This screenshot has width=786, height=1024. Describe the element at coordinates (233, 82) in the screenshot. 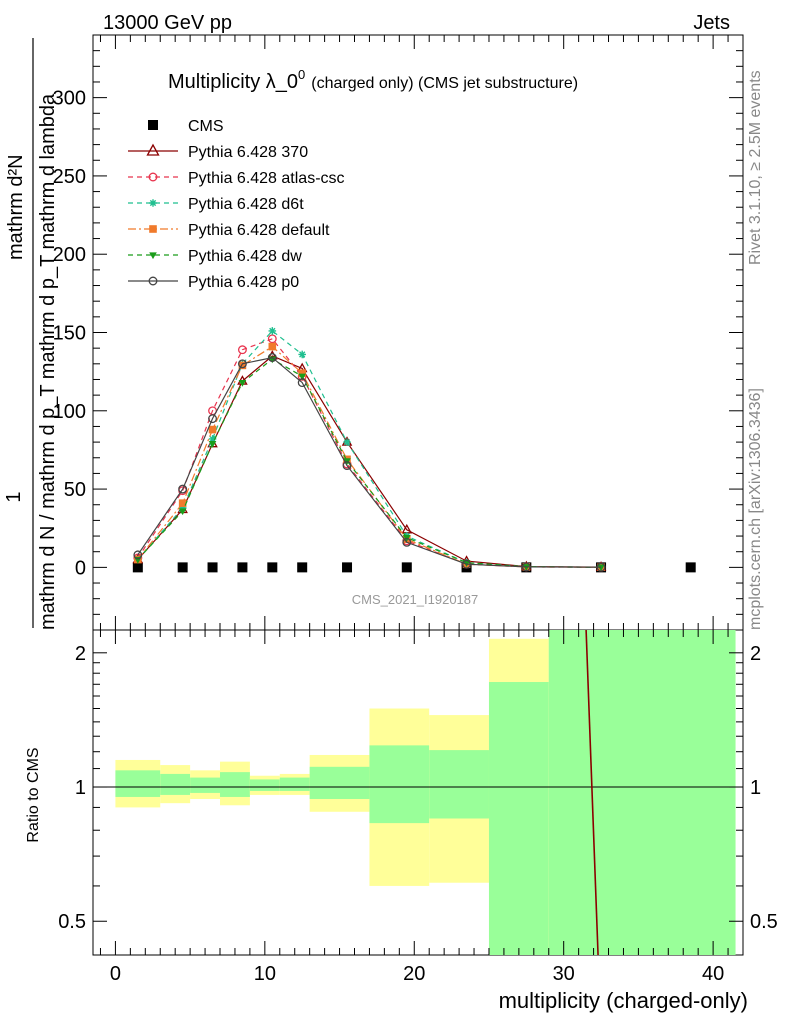

I see `plot-title-main: Multiplicity λ_0` at that location.